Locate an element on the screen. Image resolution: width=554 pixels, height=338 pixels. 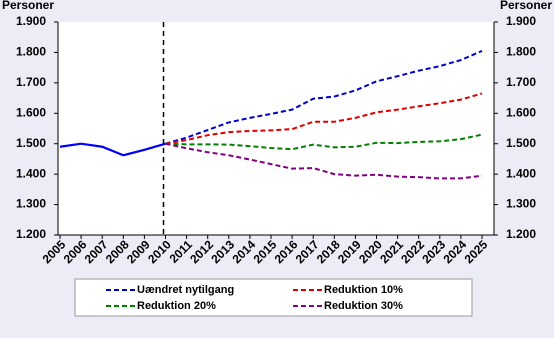
y-tick-label: 1.900 is located at coordinates (31, 21).